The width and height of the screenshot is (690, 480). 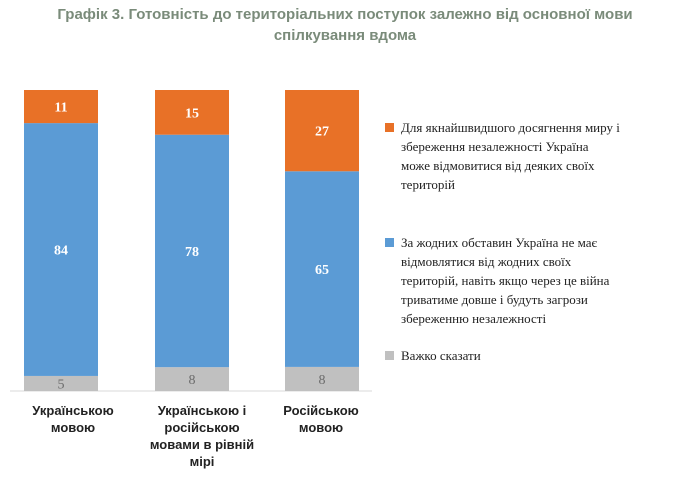 What do you see at coordinates (441, 355) in the screenshot?
I see `legend-label-hard-to-say: Важко сказати` at bounding box center [441, 355].